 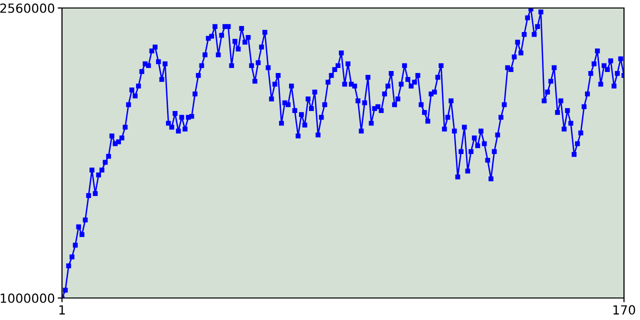 I want to click on x-tick-label: 170, so click(x=624, y=310).